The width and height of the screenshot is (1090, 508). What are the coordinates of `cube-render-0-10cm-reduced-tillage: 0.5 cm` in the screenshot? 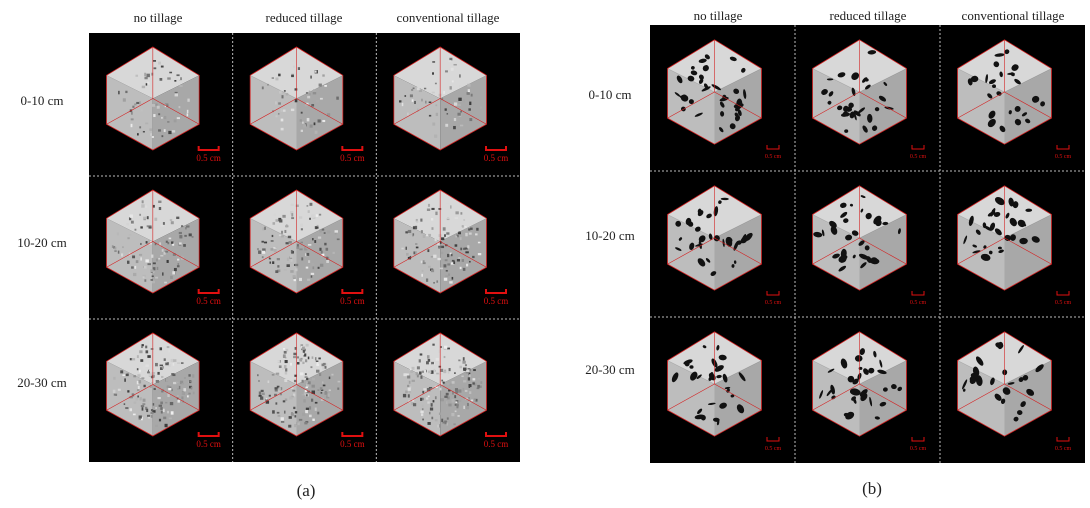 It's located at (869, 99).